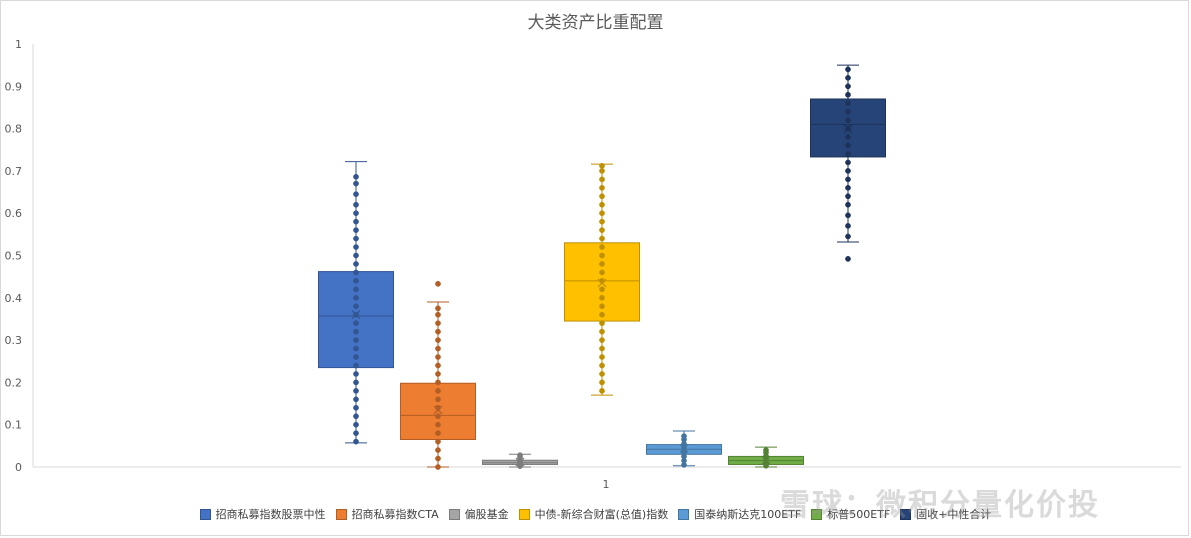  What do you see at coordinates (595, 23) in the screenshot?
I see `chart-title: 大类资产比重配置` at bounding box center [595, 23].